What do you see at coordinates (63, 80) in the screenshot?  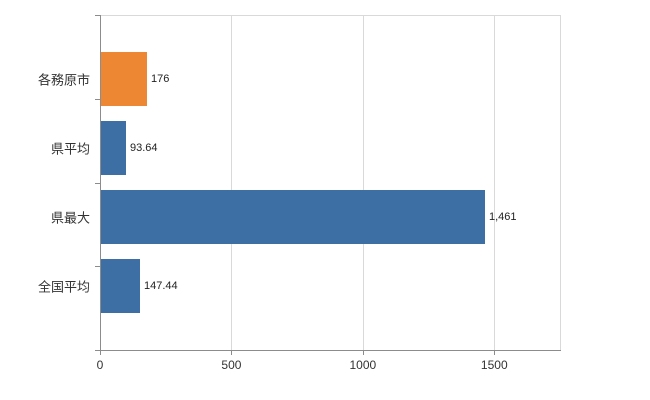 I see `category-label: 各務原市` at bounding box center [63, 80].